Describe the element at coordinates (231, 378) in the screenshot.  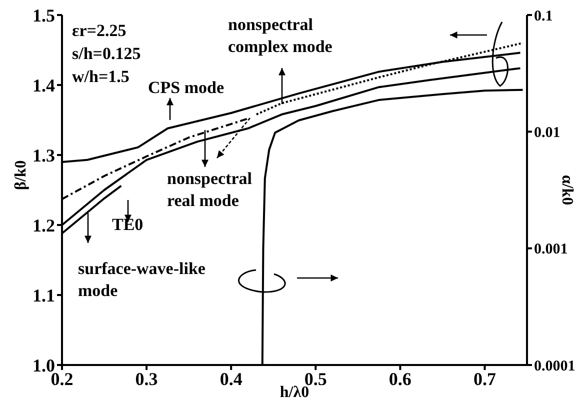
I see `x-tick-label: 0.4` at that location.